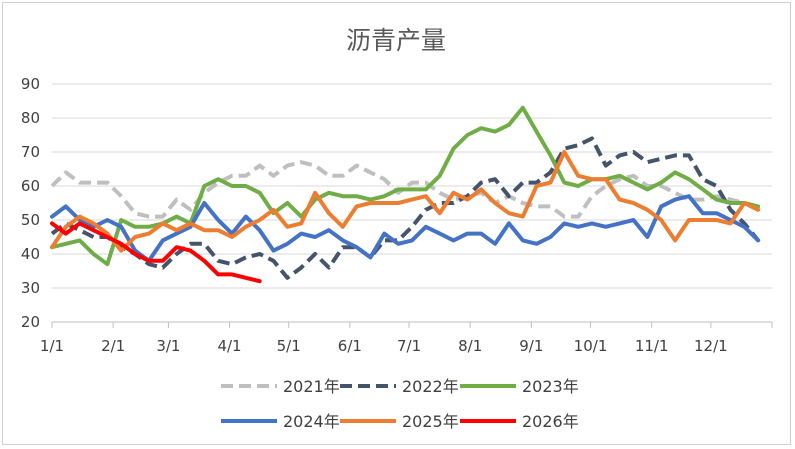  I want to click on chart-title: 沥青产量, so click(396, 40).